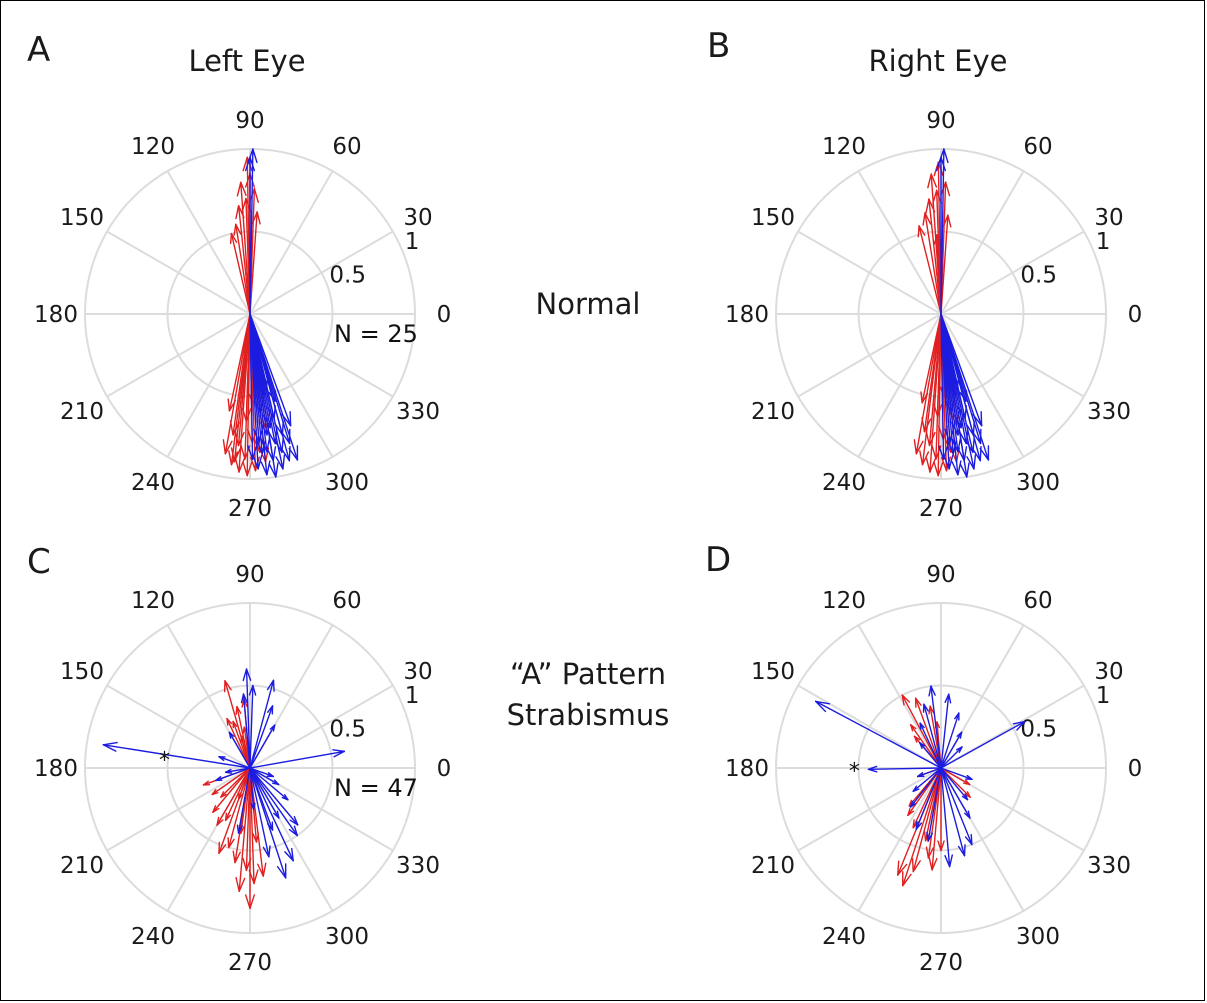  I want to click on column-title-right-eye: Right Eye, so click(938, 61).